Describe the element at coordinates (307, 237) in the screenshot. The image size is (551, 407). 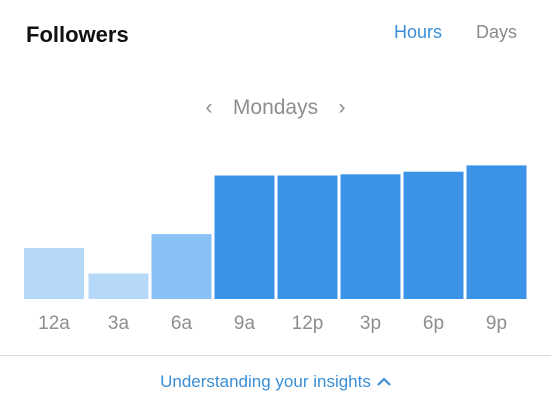
I see `bar-12p` at that location.